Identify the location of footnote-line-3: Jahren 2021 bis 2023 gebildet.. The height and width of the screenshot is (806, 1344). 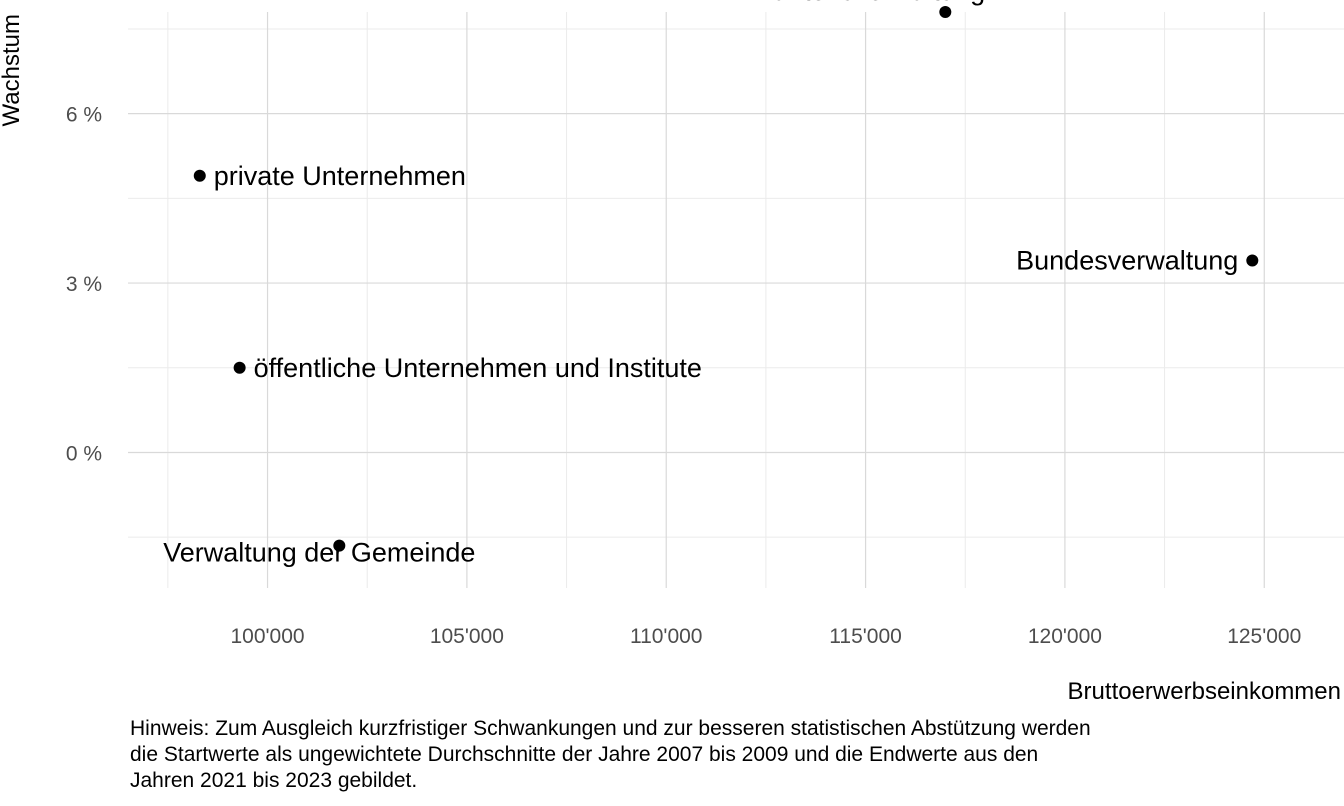
(274, 780).